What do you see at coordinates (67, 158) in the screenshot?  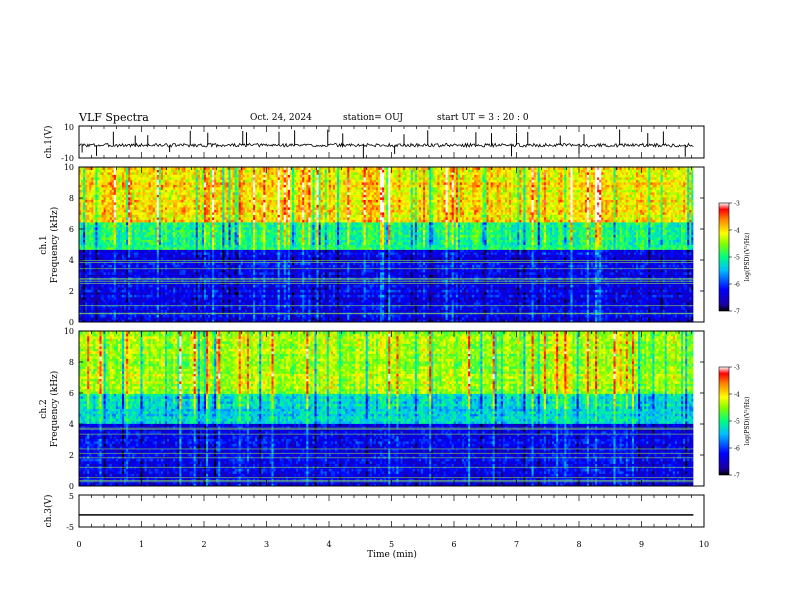 I see `ch1-ytick-label: -10` at bounding box center [67, 158].